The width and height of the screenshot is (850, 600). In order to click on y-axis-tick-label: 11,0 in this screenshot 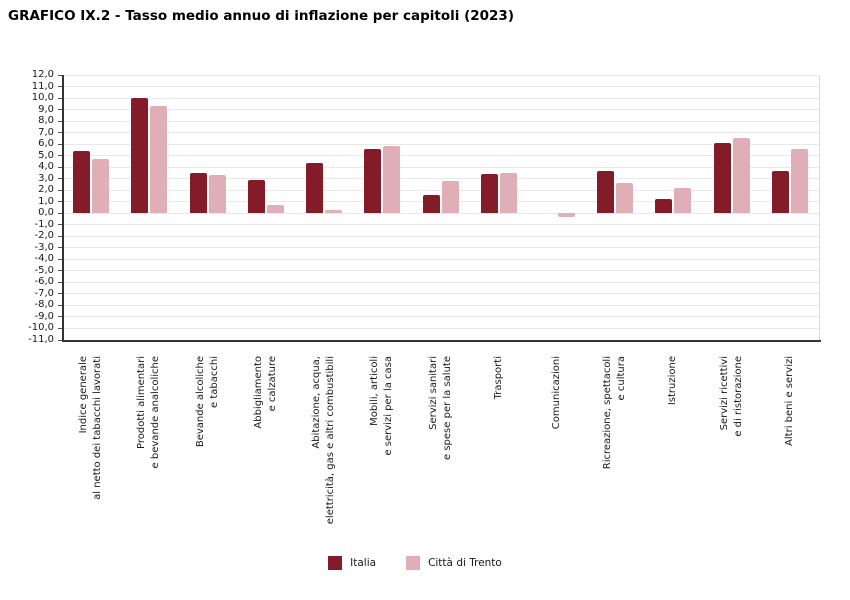, I will do `click(42, 86)`.